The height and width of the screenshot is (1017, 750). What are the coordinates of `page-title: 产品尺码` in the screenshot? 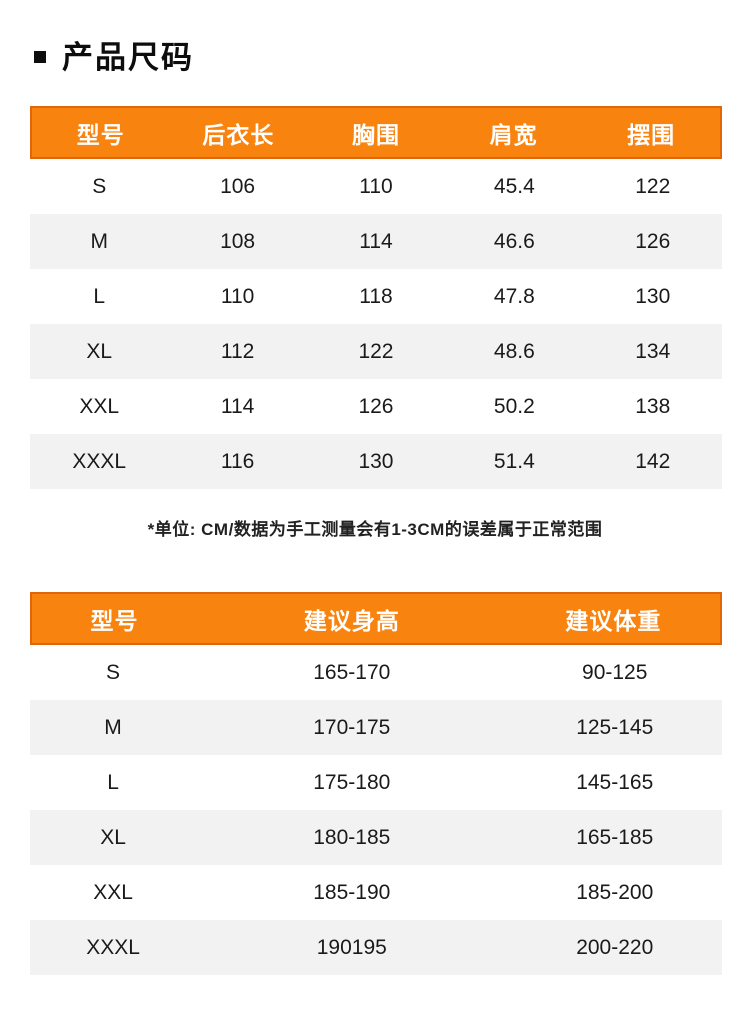 It's located at (128, 57).